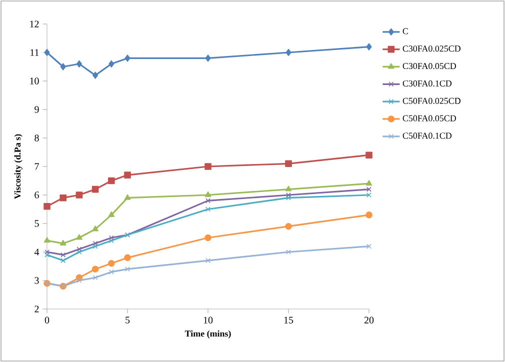 Image resolution: width=505 pixels, height=362 pixels. Describe the element at coordinates (36, 195) in the screenshot. I see `y-tick-label: 6` at that location.